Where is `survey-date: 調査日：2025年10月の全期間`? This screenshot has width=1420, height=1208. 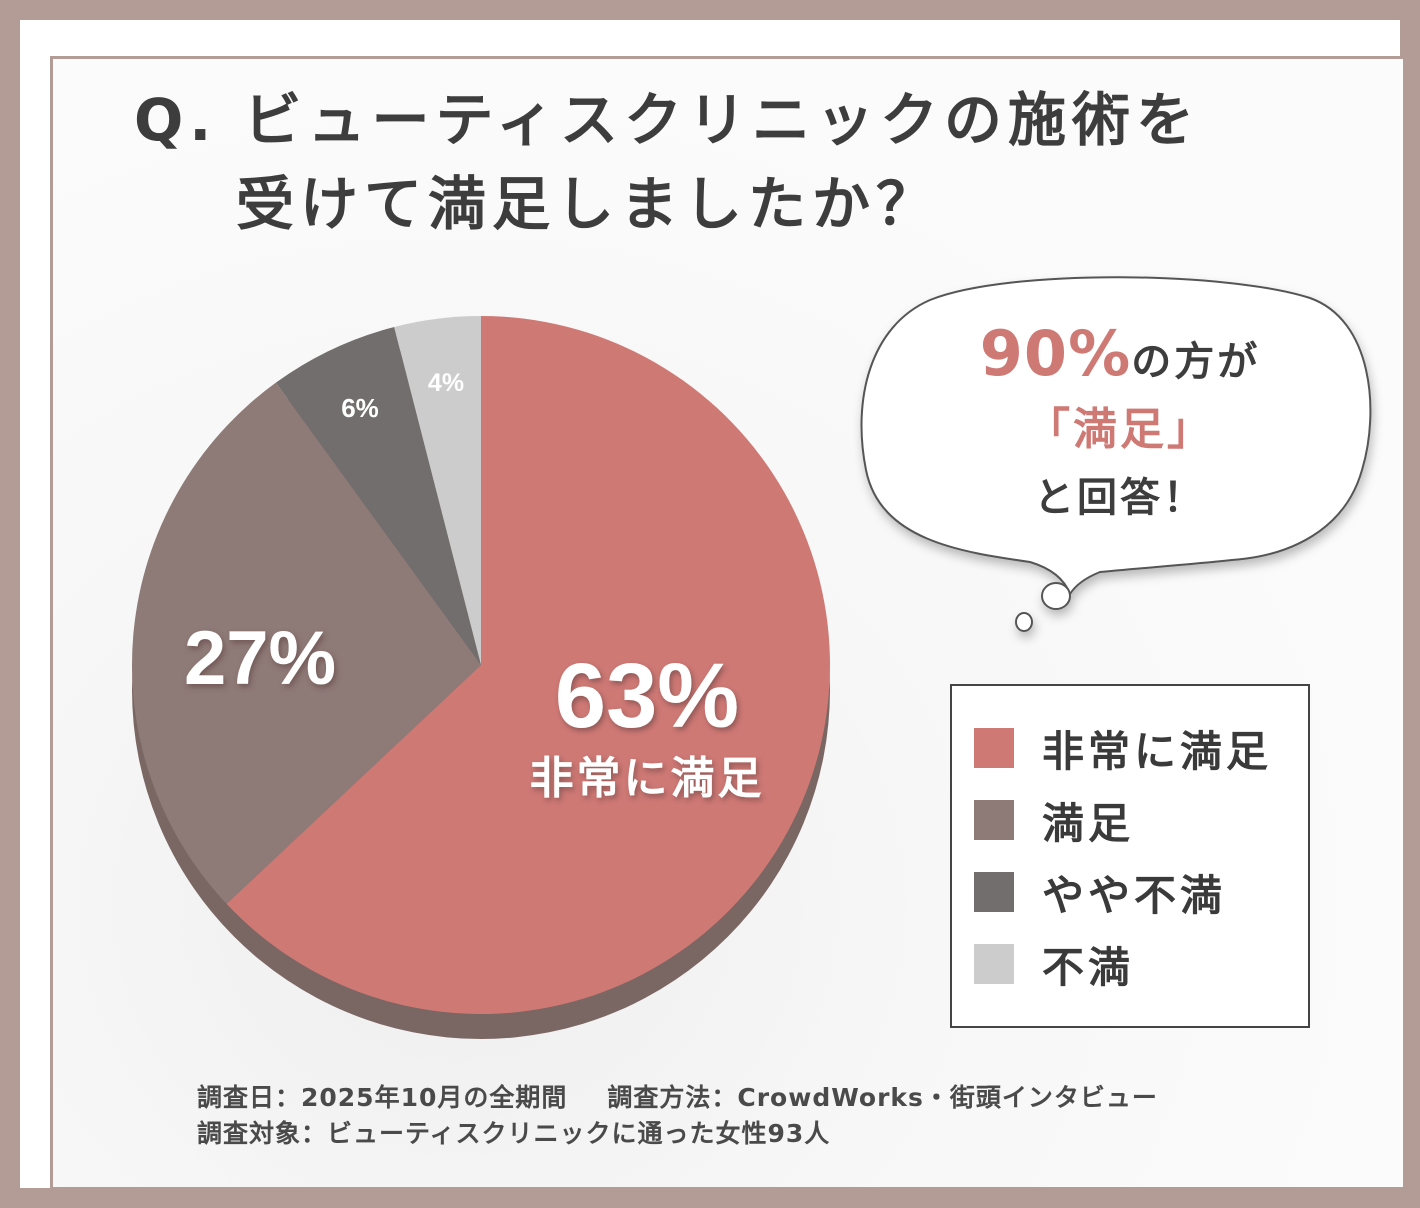 survey-date: 調査日：2025年10月の全期間 is located at coordinates (382, 1097).